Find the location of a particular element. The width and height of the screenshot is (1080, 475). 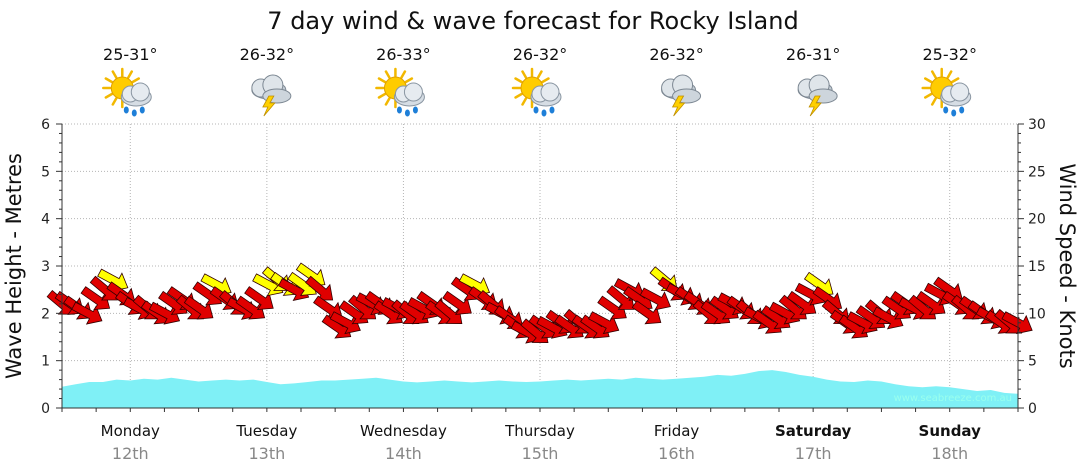

left-tick-label: 1 is located at coordinates (45, 362).